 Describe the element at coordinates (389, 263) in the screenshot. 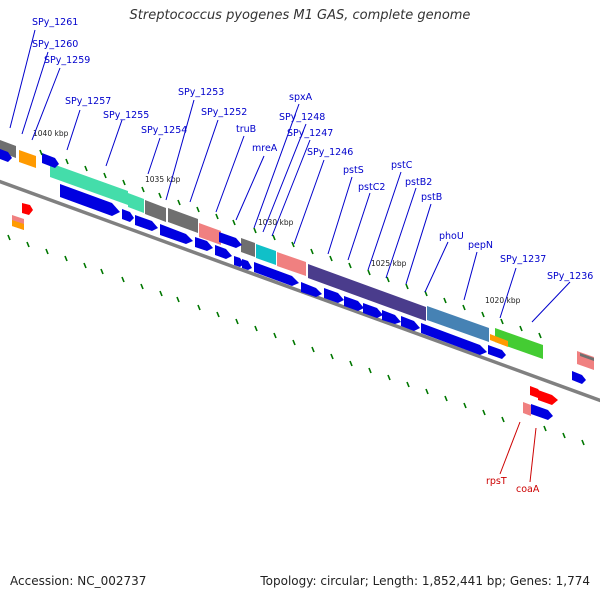

I see `tick-label-1025: 1025 kbp` at that location.